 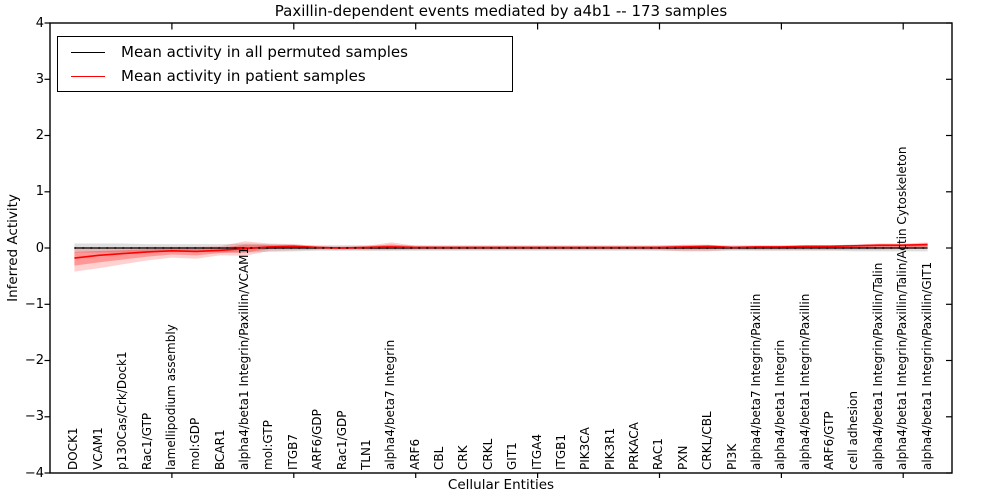 I want to click on y-tick-label: 1, so click(x=39, y=192).